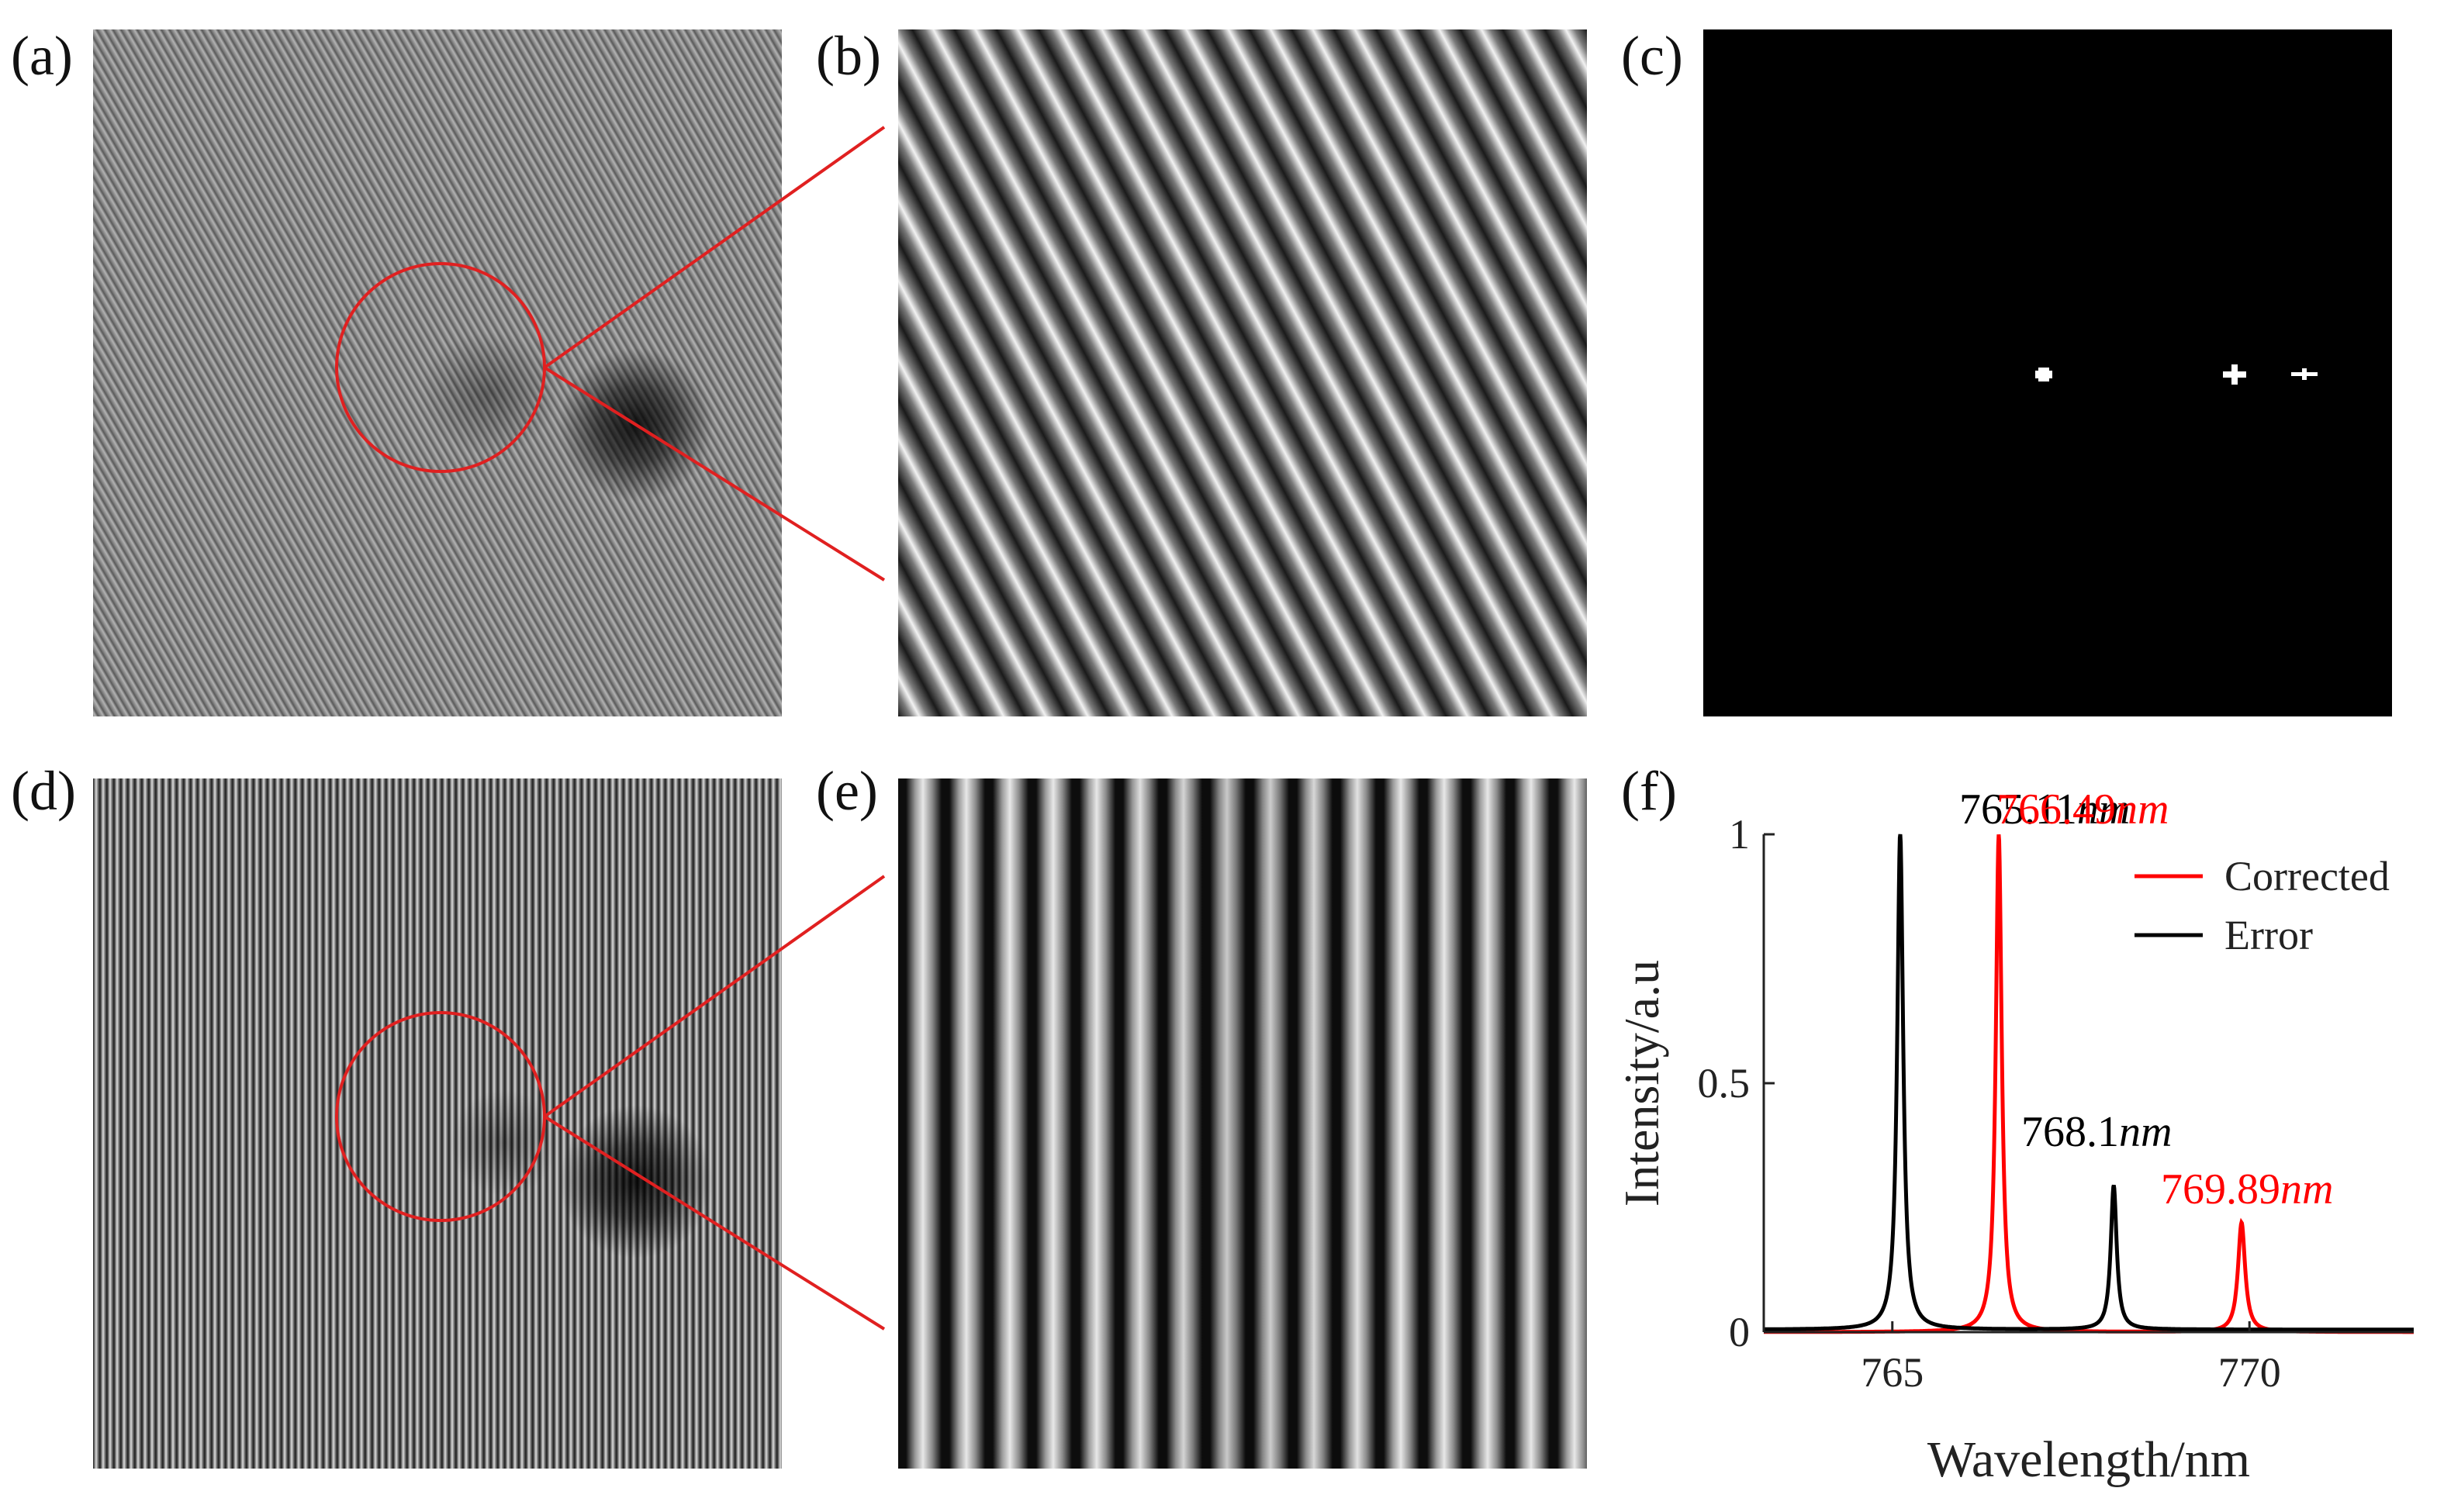 Image resolution: width=2437 pixels, height=1512 pixels. I want to click on panel-label-f: (f), so click(1649, 791).